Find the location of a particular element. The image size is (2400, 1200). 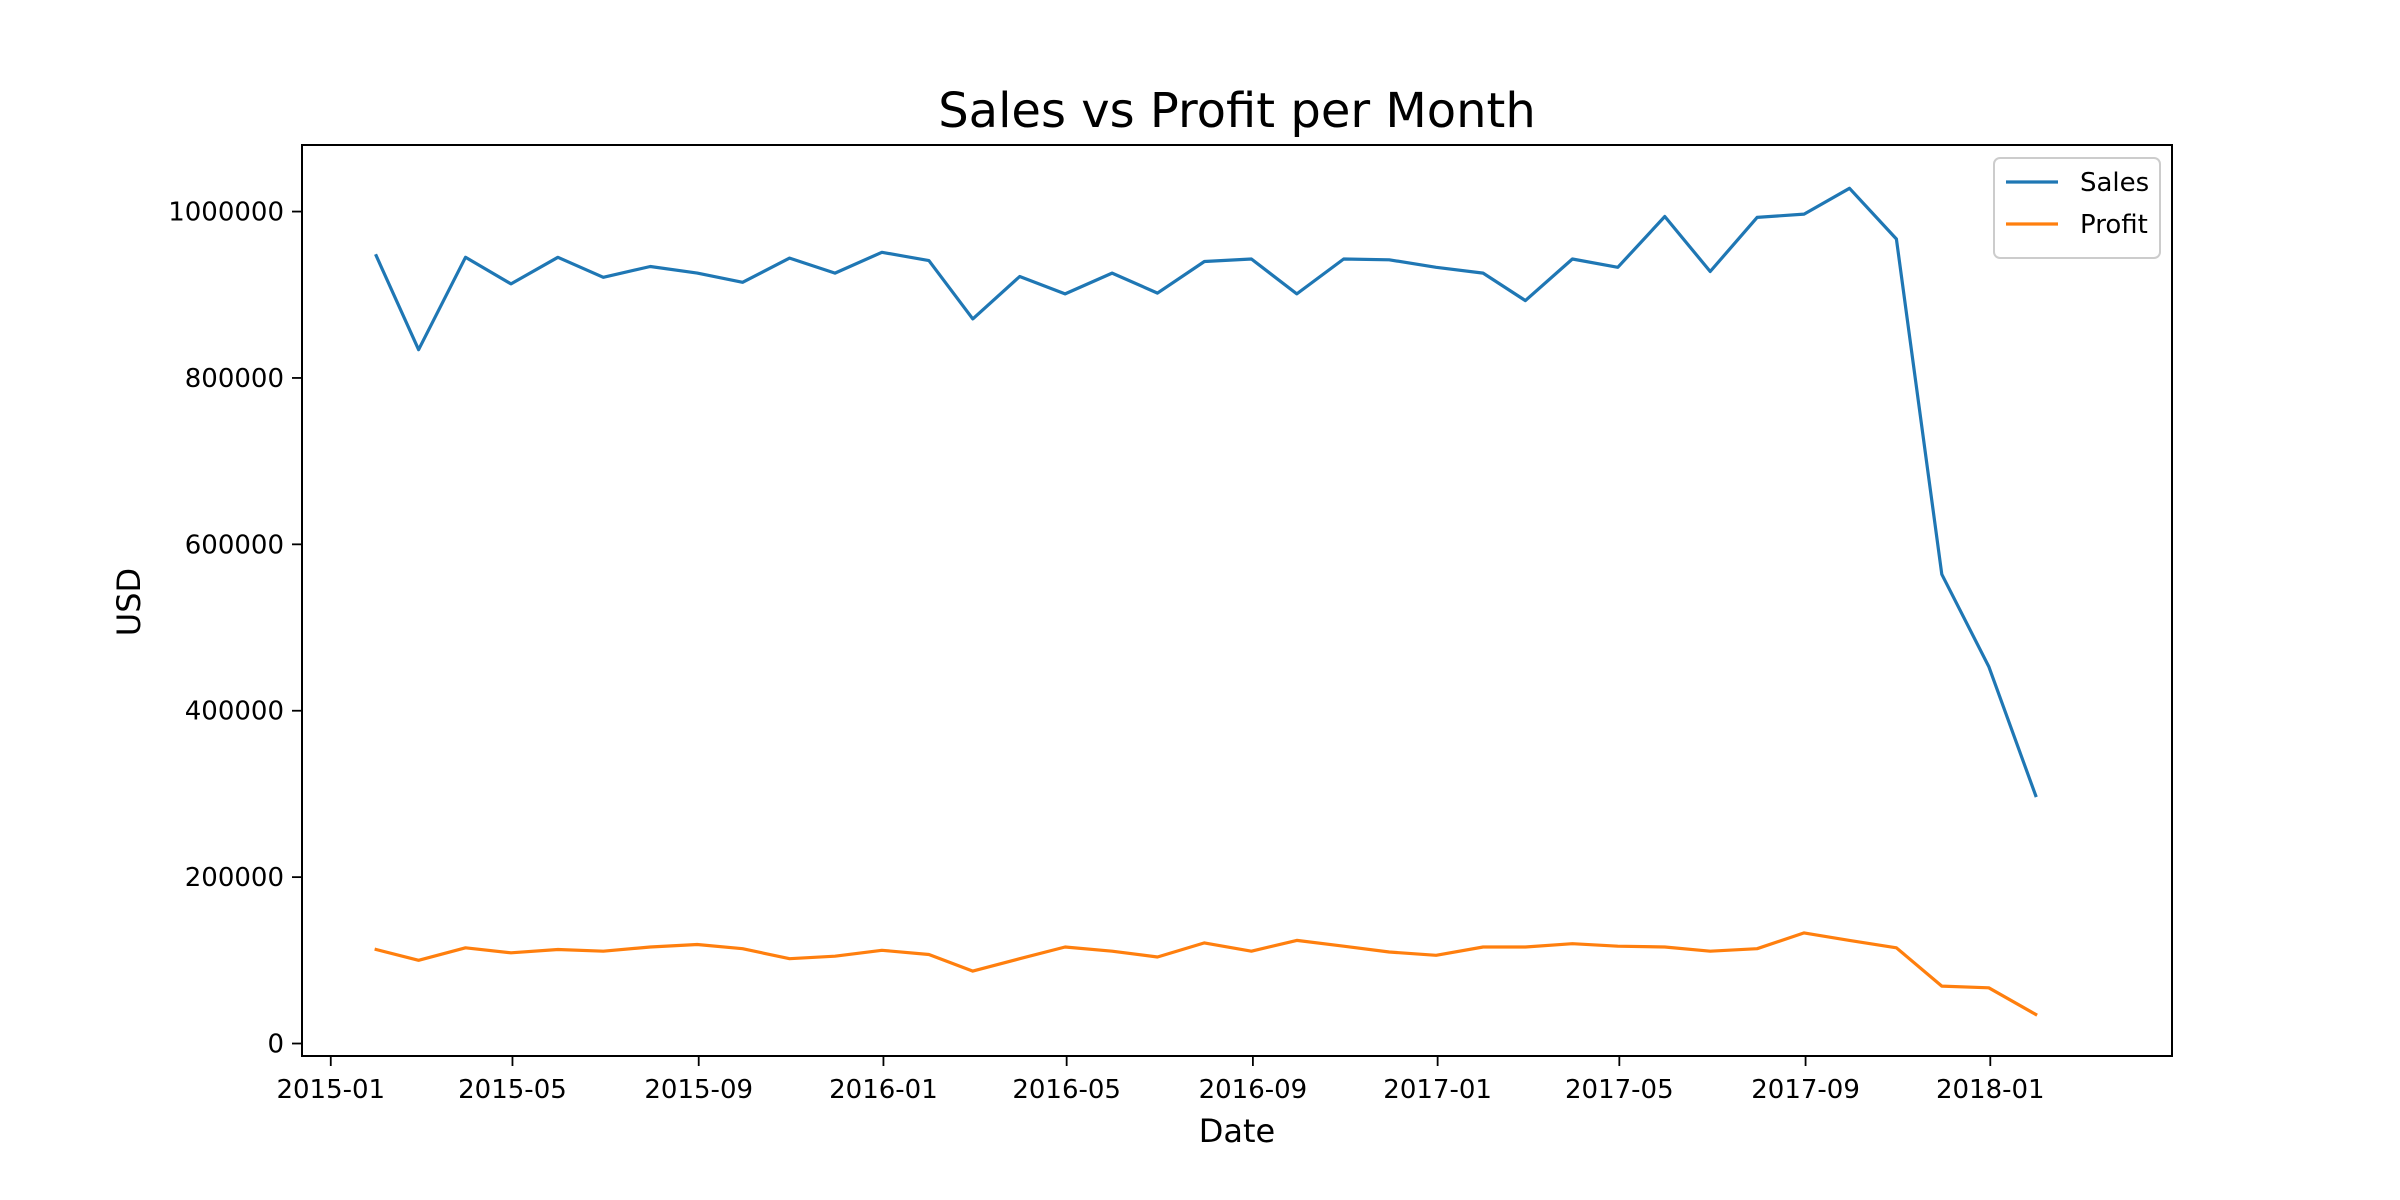

y-tick-label: 0 is located at coordinates (275, 1045).